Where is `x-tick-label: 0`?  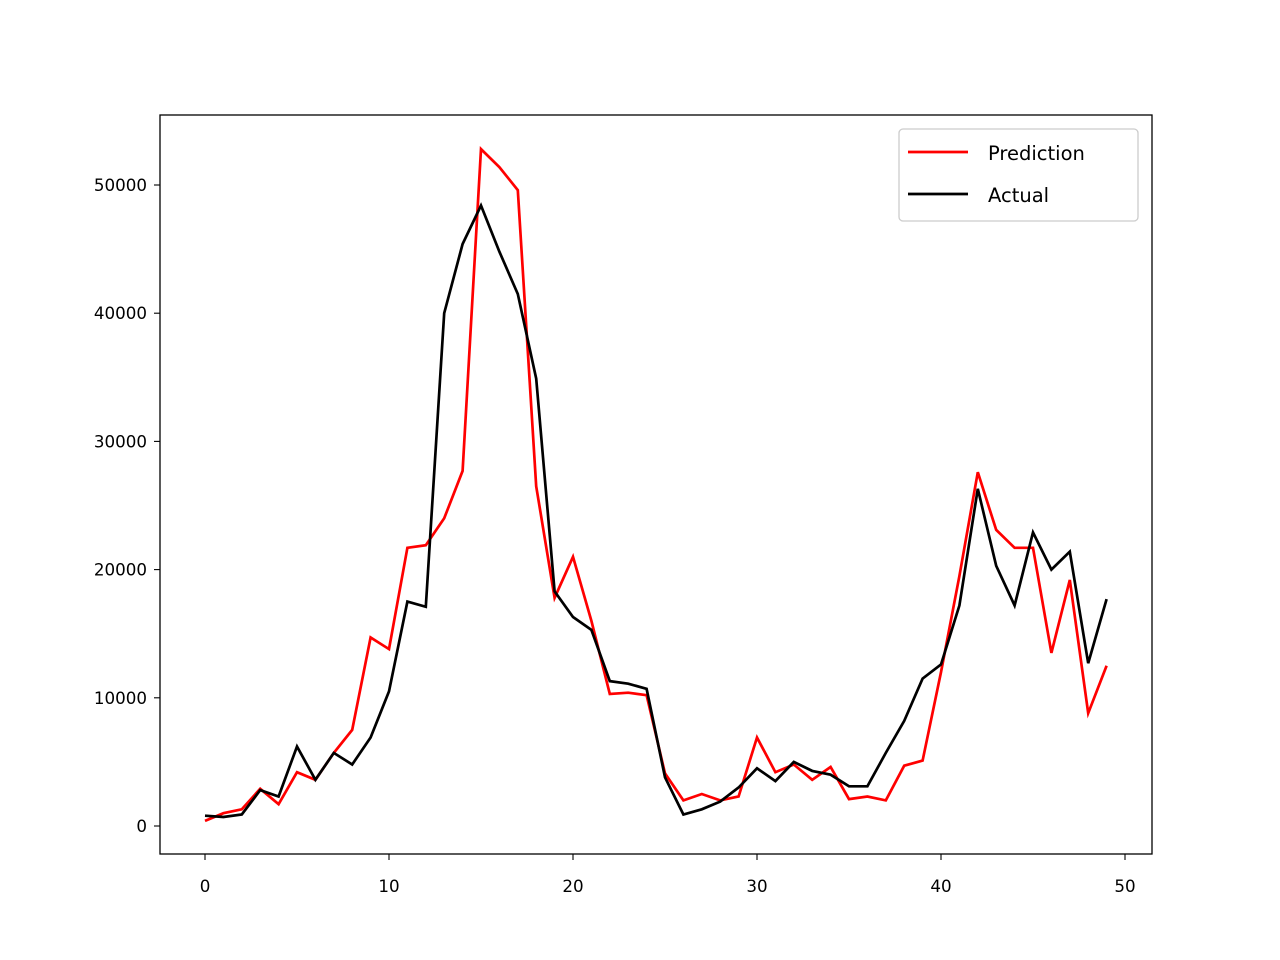 x-tick-label: 0 is located at coordinates (205, 886).